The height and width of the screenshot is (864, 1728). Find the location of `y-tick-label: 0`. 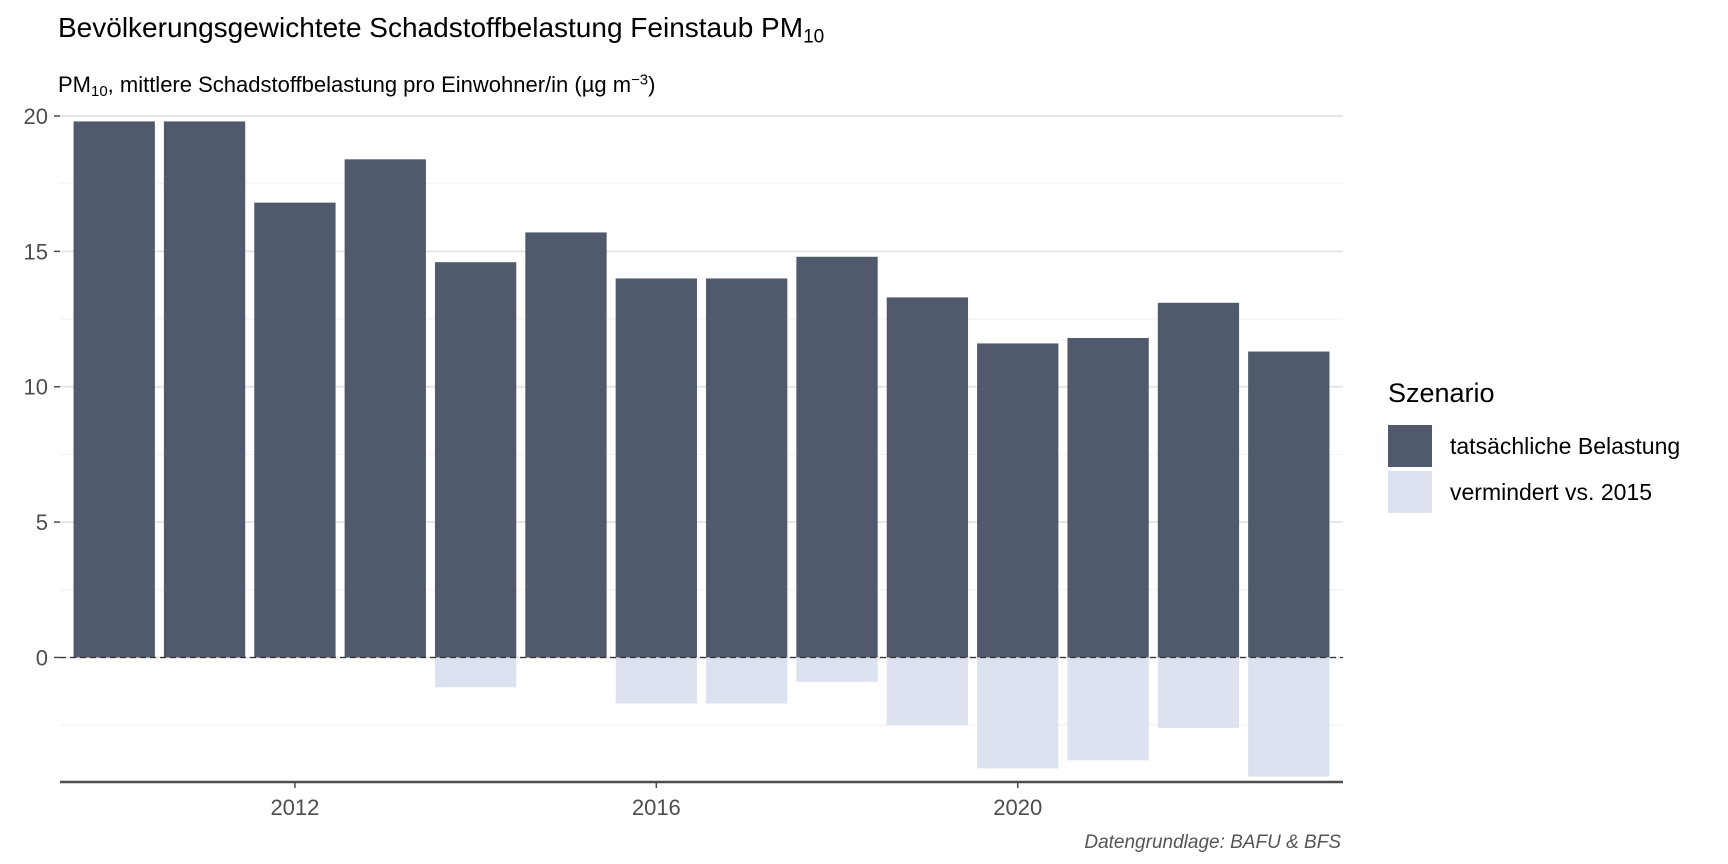

y-tick-label: 0 is located at coordinates (42, 657).